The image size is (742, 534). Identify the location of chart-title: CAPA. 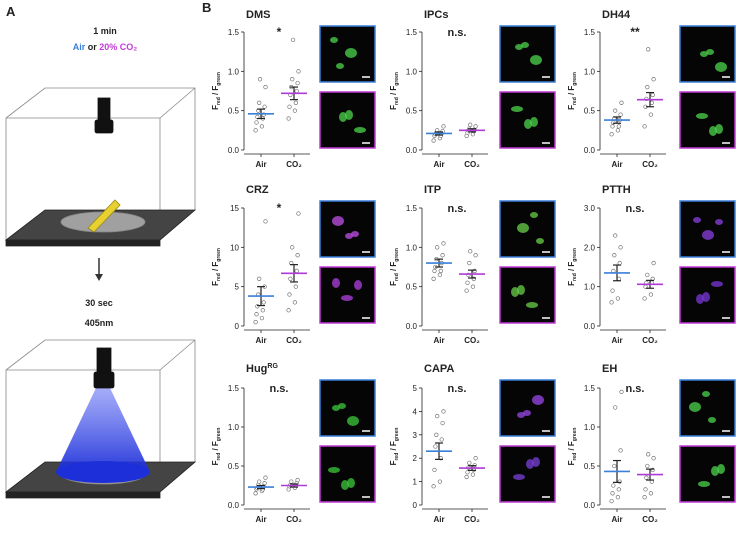
(439, 369).